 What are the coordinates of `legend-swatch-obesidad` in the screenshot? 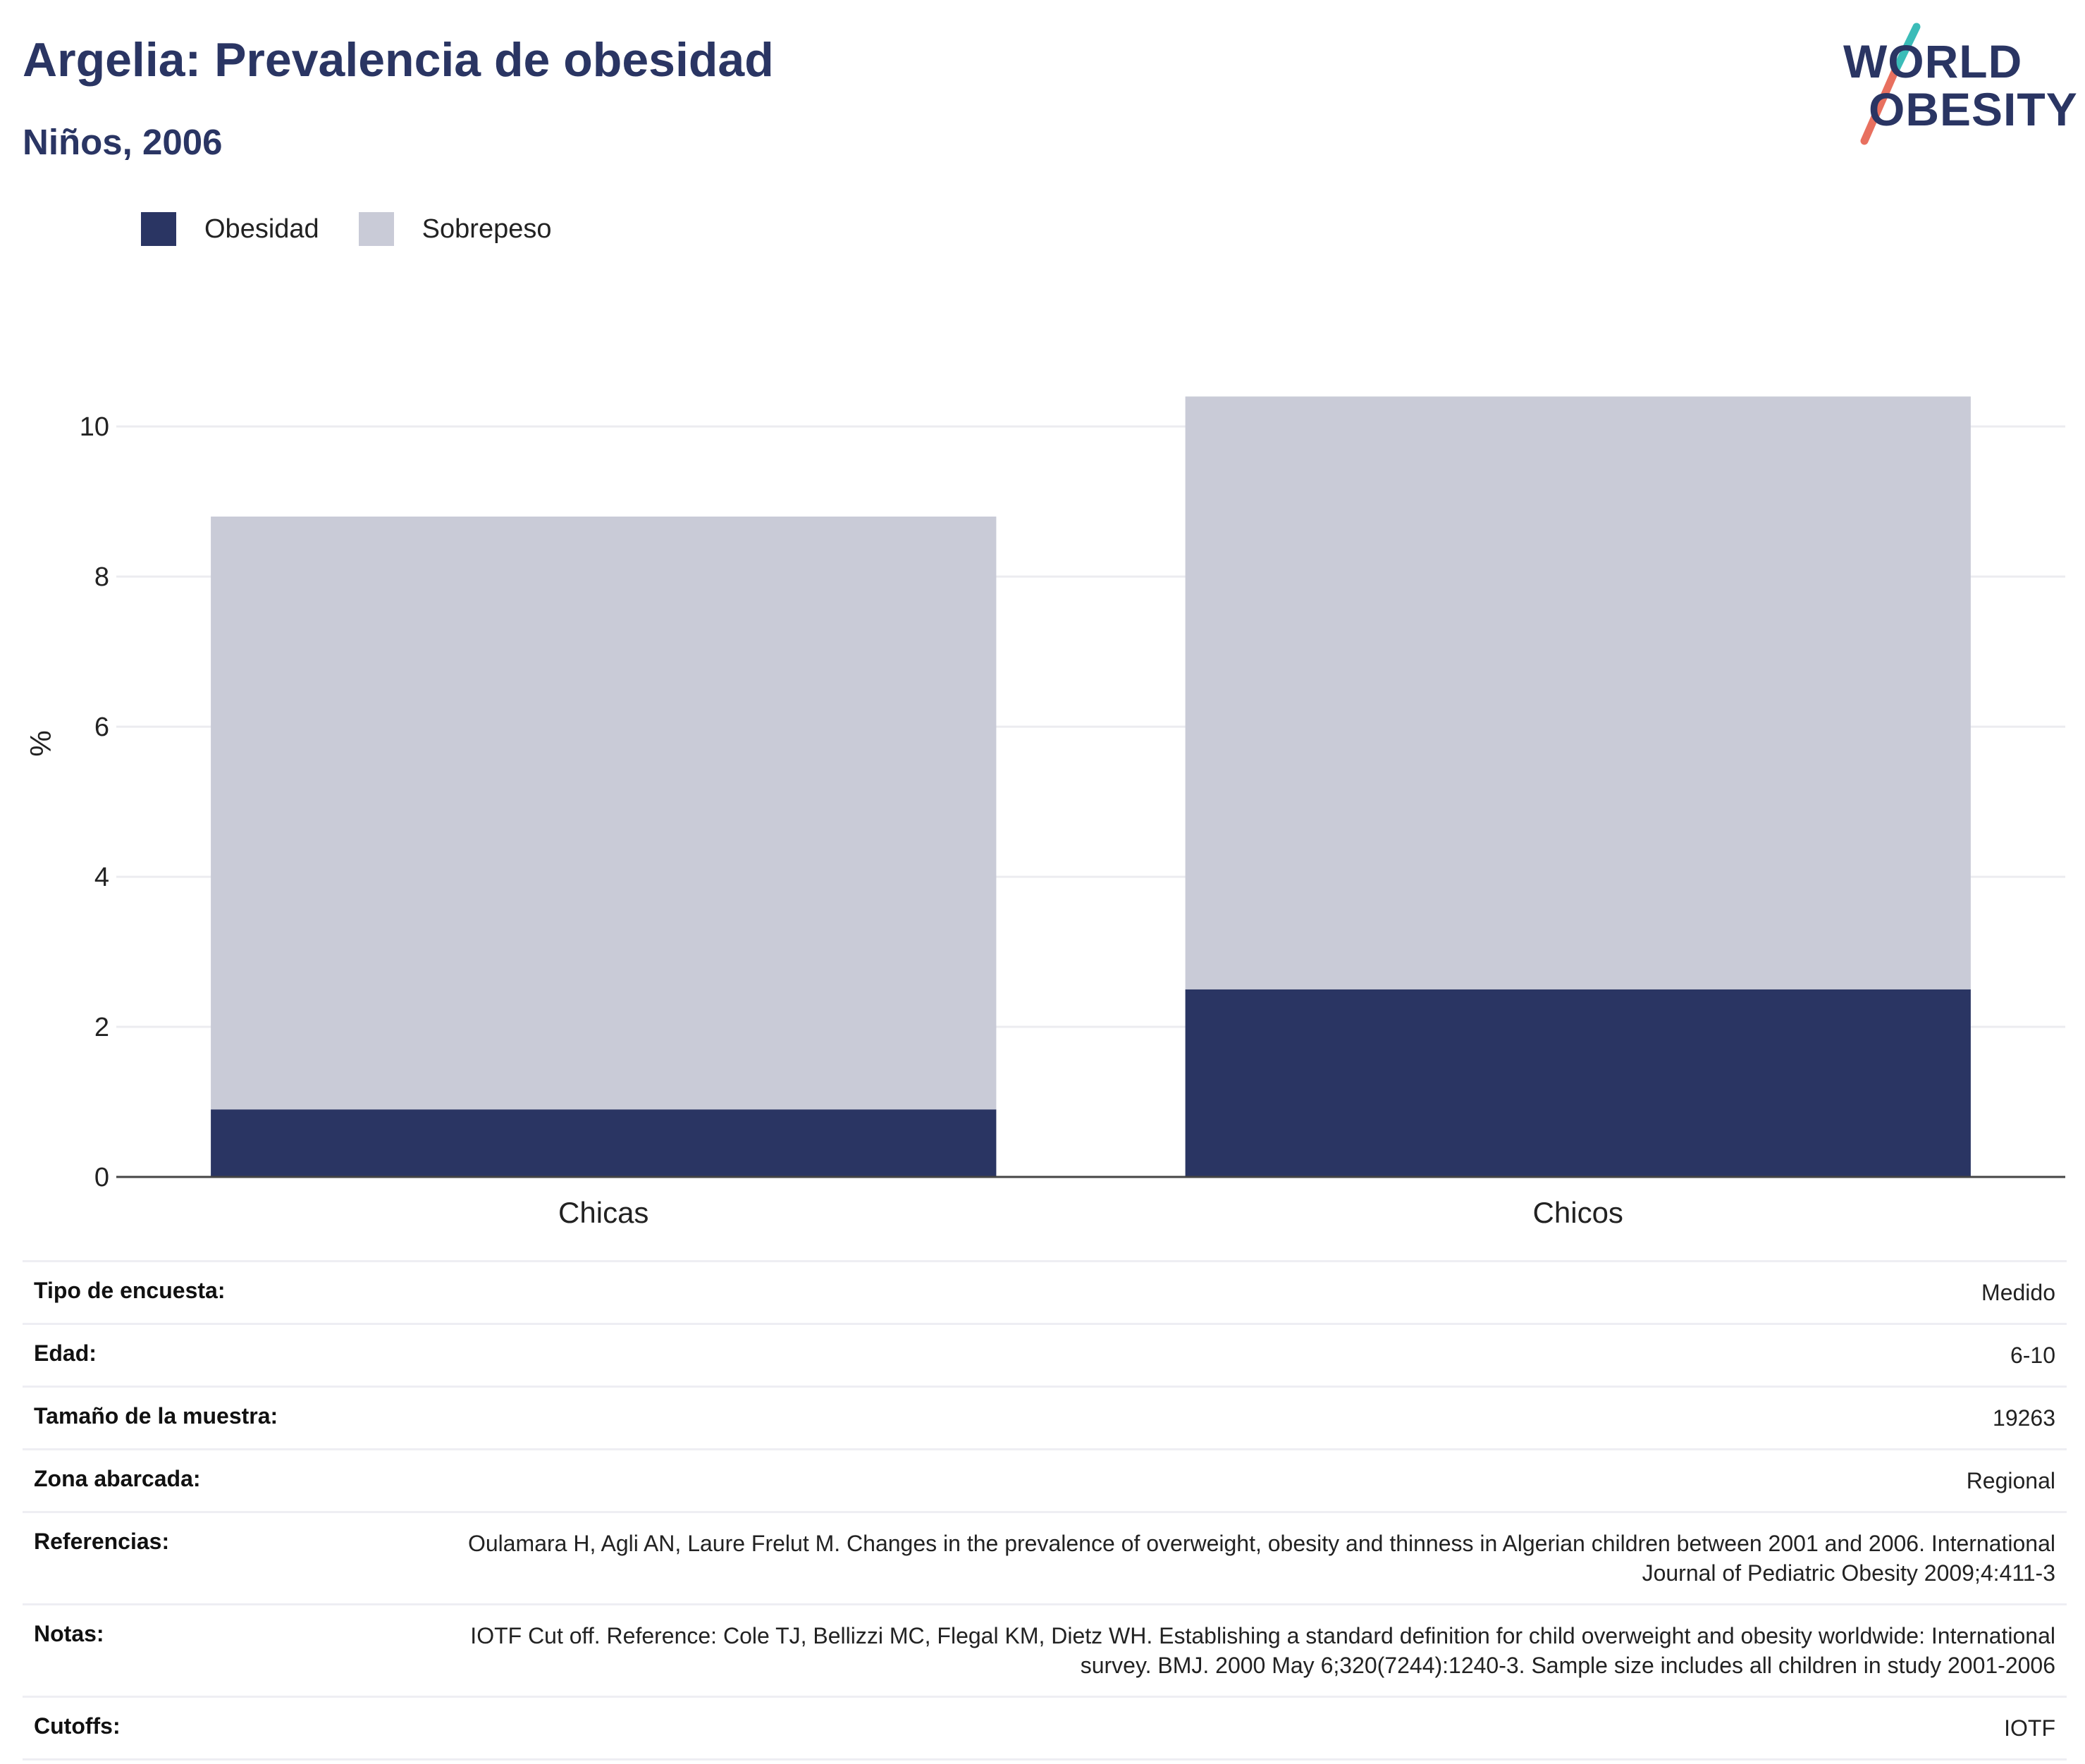 It's located at (158, 229).